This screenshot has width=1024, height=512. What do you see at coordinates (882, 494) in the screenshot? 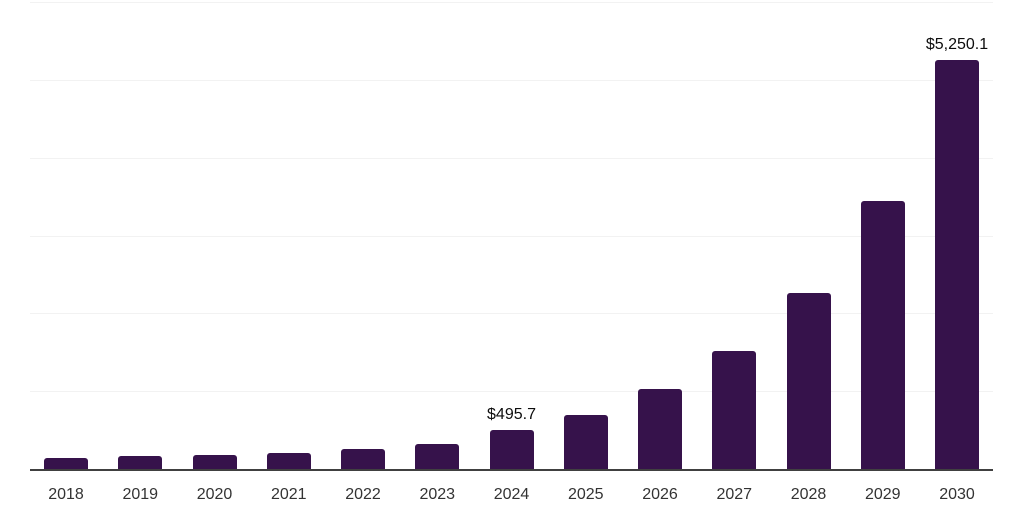
I see `x-tick-2029: 2029` at bounding box center [882, 494].